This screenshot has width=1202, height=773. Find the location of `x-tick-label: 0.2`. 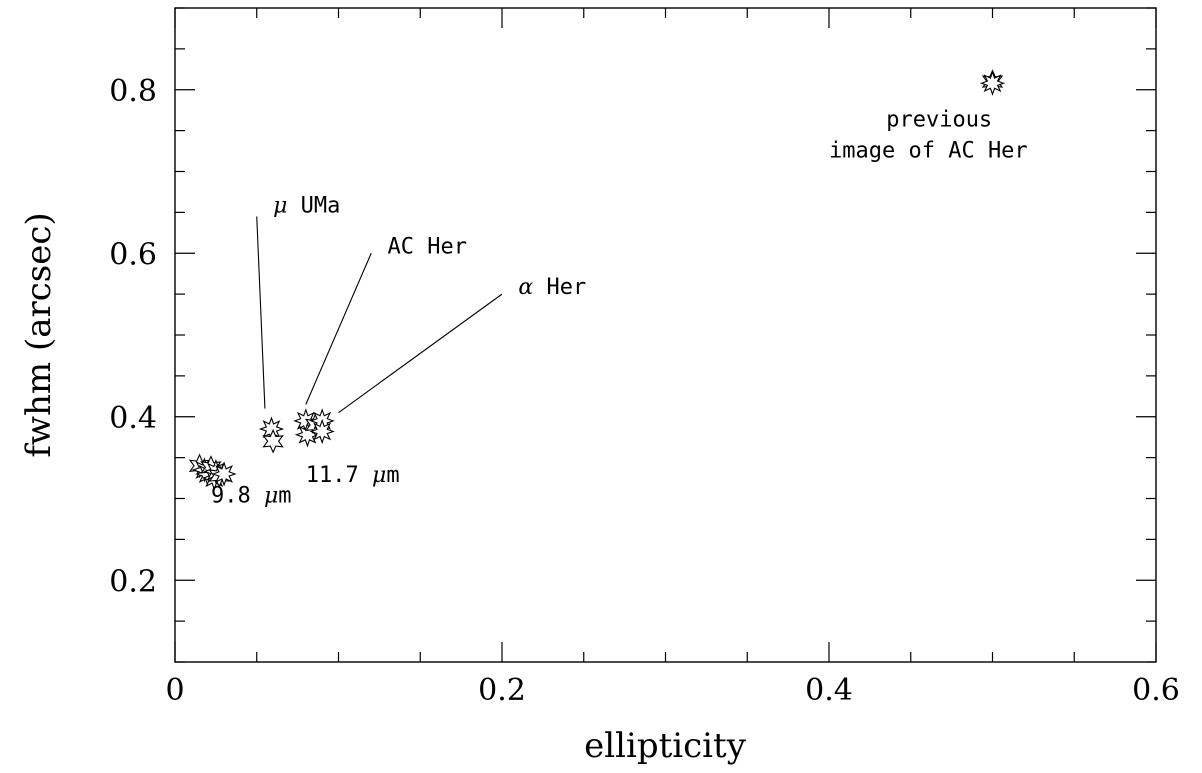

x-tick-label: 0.2 is located at coordinates (502, 690).